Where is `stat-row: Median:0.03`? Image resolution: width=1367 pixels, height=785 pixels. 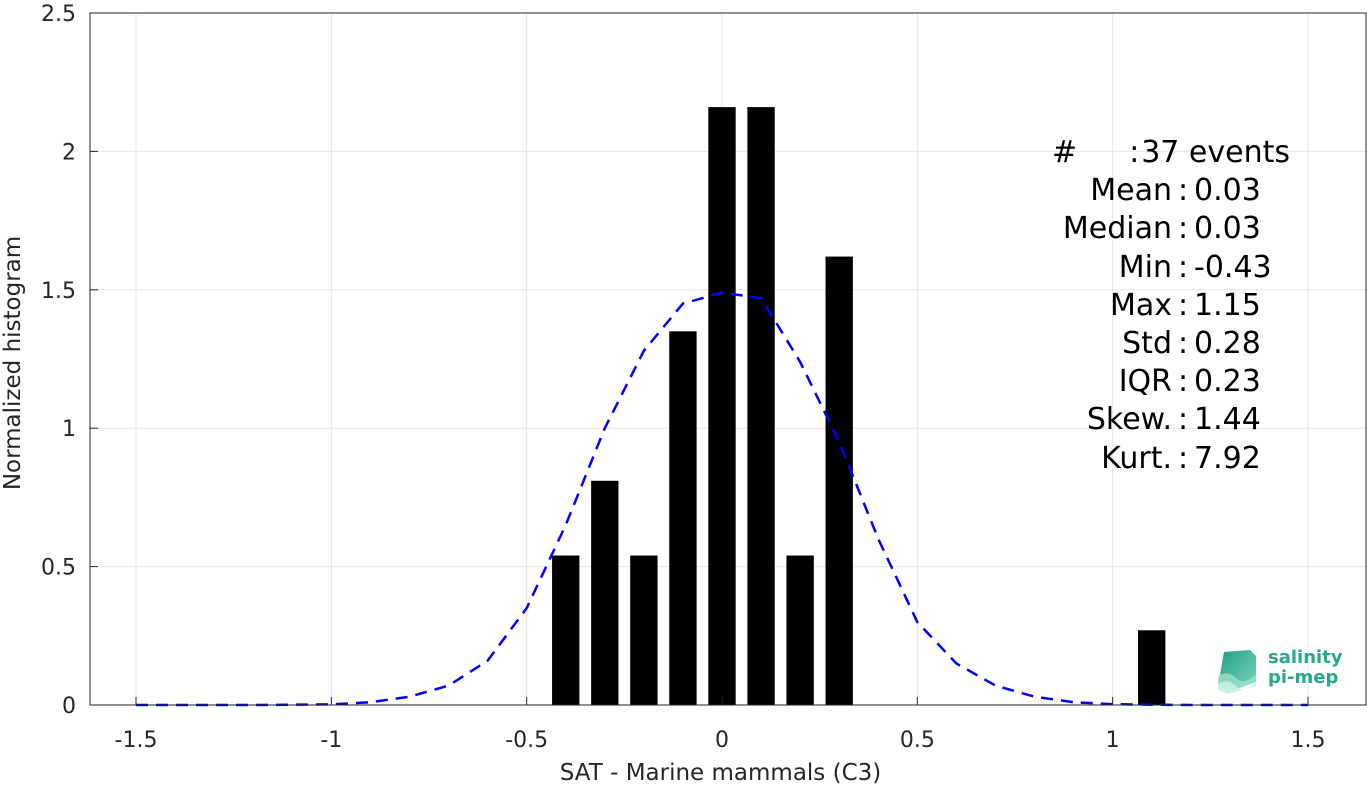 stat-row: Median:0.03 is located at coordinates (1160, 229).